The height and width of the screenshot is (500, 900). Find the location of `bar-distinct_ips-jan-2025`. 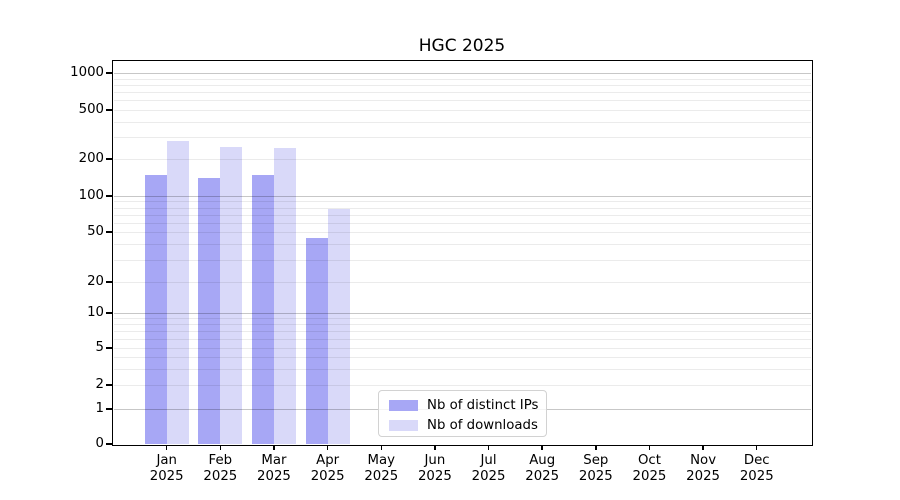

bar-distinct_ips-jan-2025 is located at coordinates (155, 309).